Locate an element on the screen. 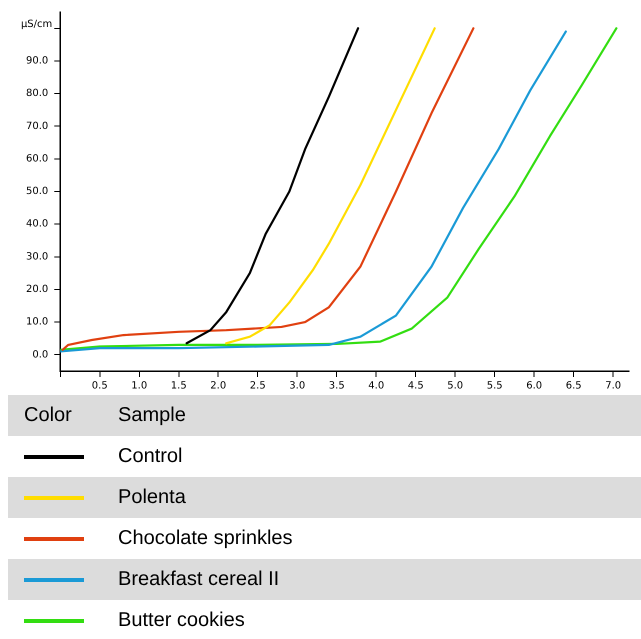 Image resolution: width=641 pixels, height=639 pixels. legend-label: Breakfast cereal II is located at coordinates (199, 579).